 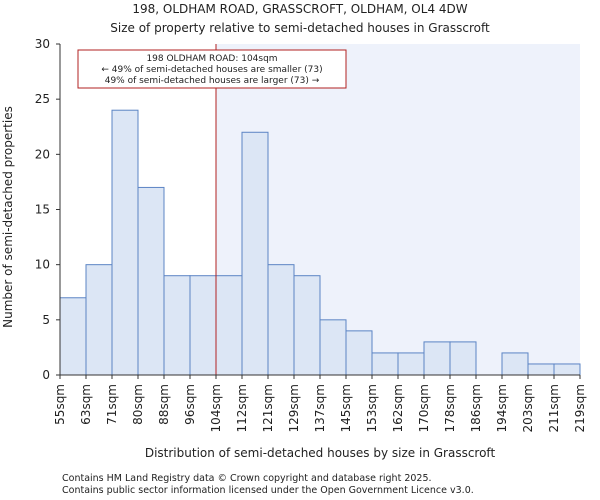 What do you see at coordinates (346, 408) in the screenshot?
I see `x-tick-label: 145sqm` at bounding box center [346, 408].